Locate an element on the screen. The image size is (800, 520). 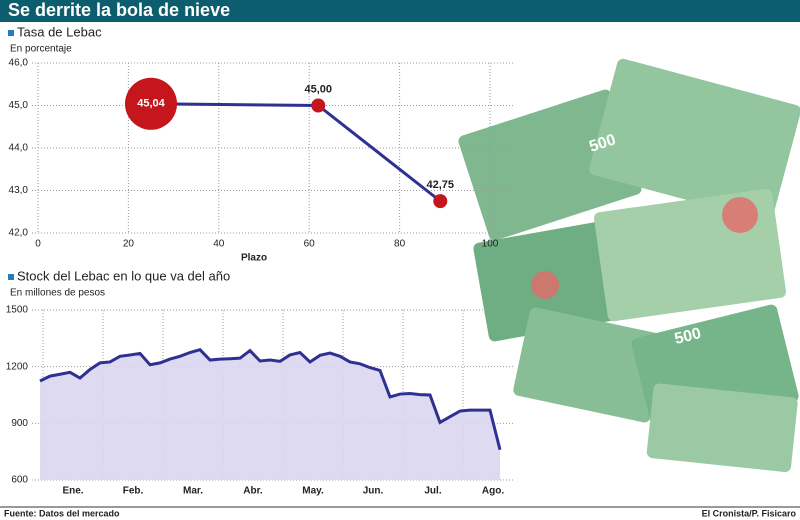
svg-text: 500 is located at coordinates (688, 336).